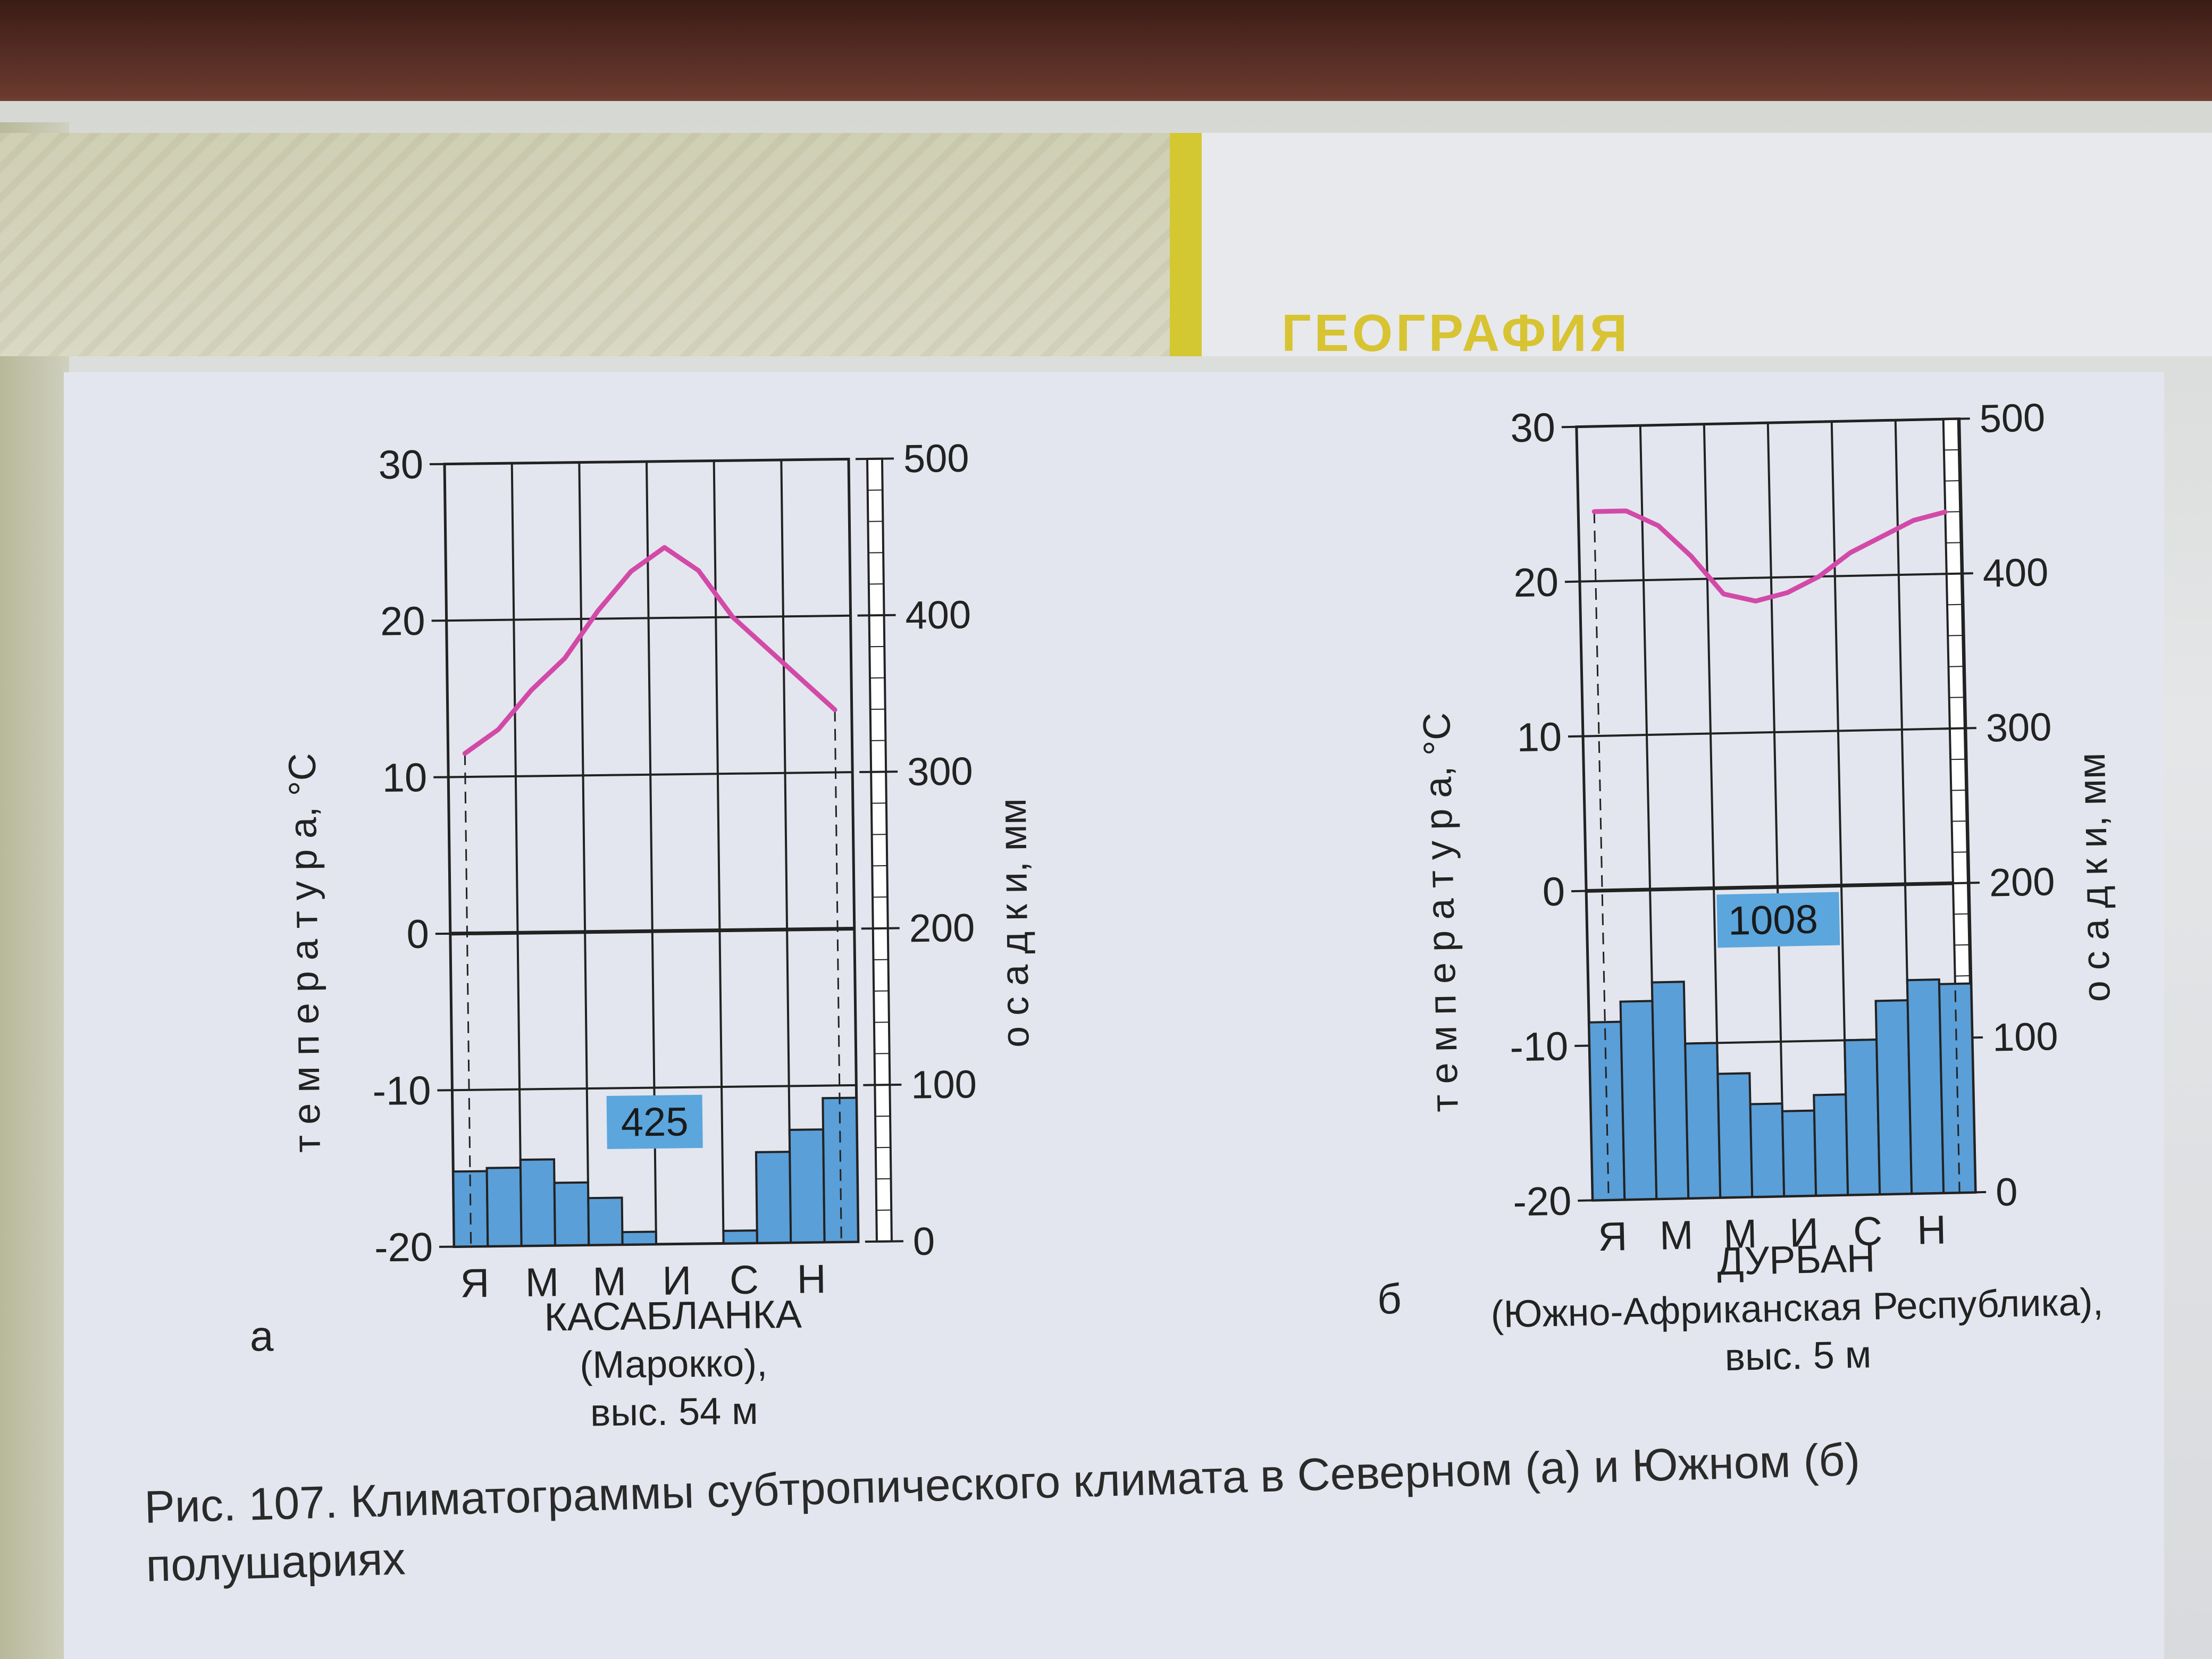 The height and width of the screenshot is (1659, 2212). What do you see at coordinates (1795, 1259) in the screenshot?
I see `station-name: ДУРБАН` at bounding box center [1795, 1259].